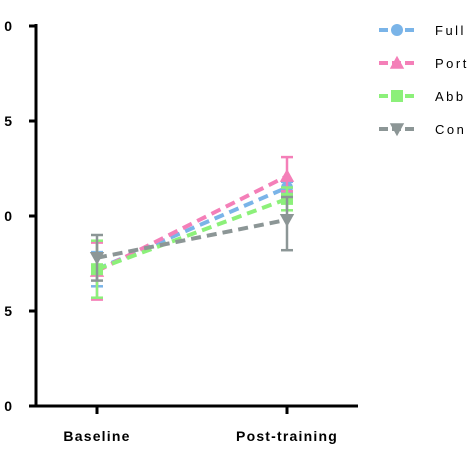 This screenshot has width=474, height=474. Describe the element at coordinates (450, 96) in the screenshot. I see `legend-label: Abb` at that location.